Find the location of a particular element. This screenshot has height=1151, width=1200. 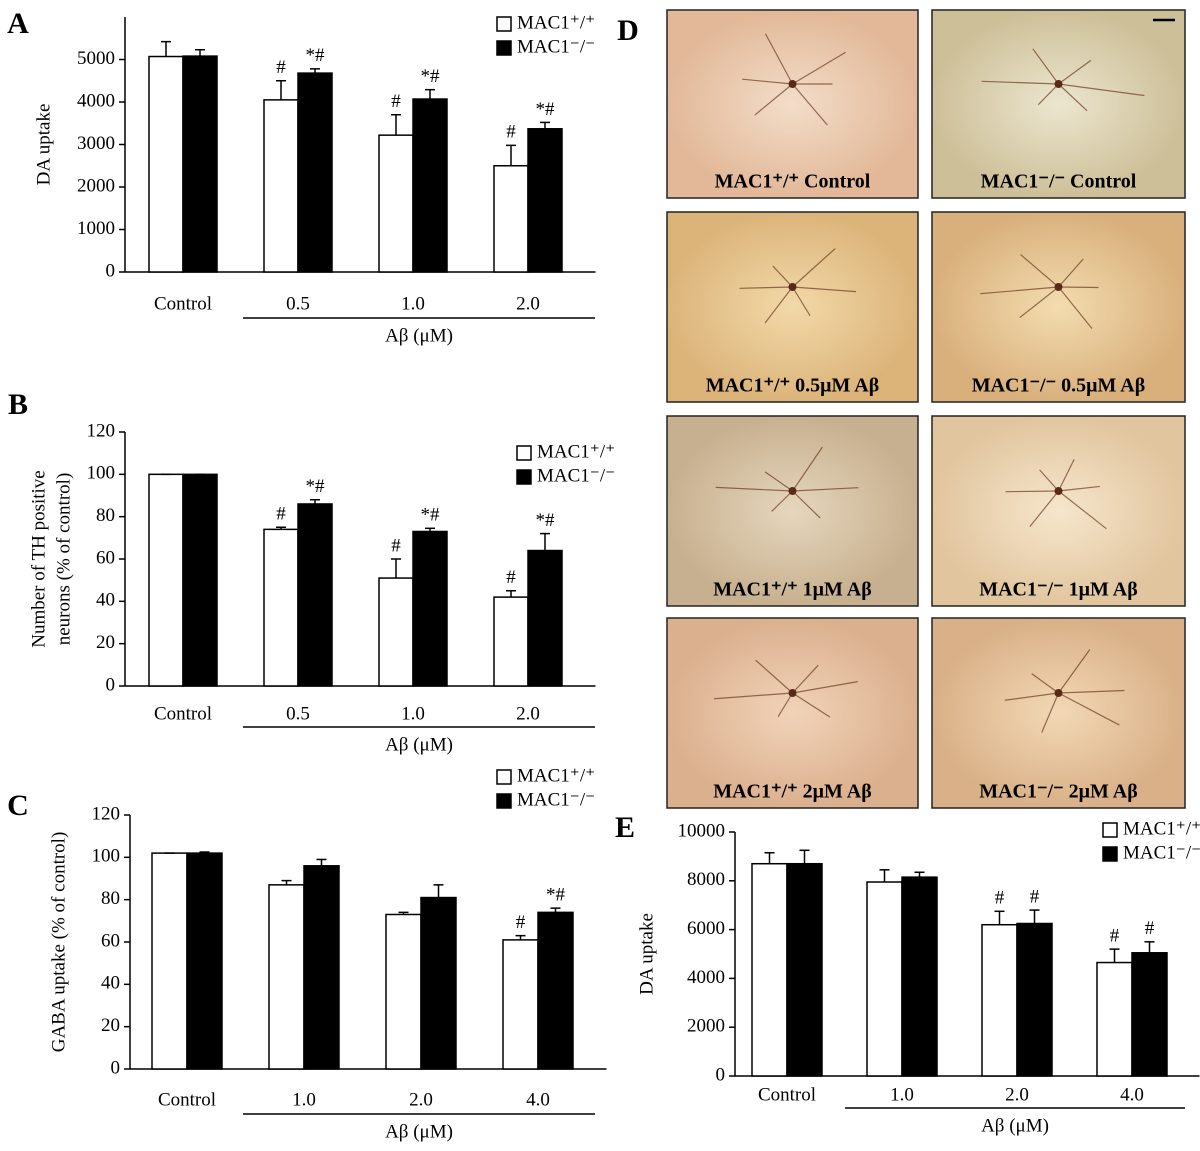

panel-letter: D is located at coordinates (628, 30).